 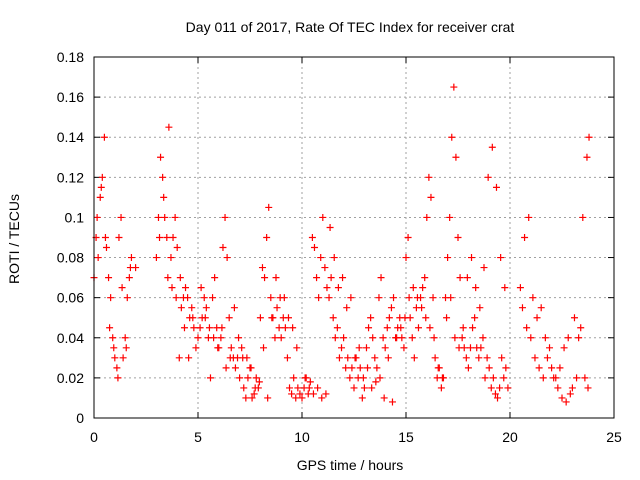 I want to click on y-tick-label: 0.06, so click(x=70, y=298).